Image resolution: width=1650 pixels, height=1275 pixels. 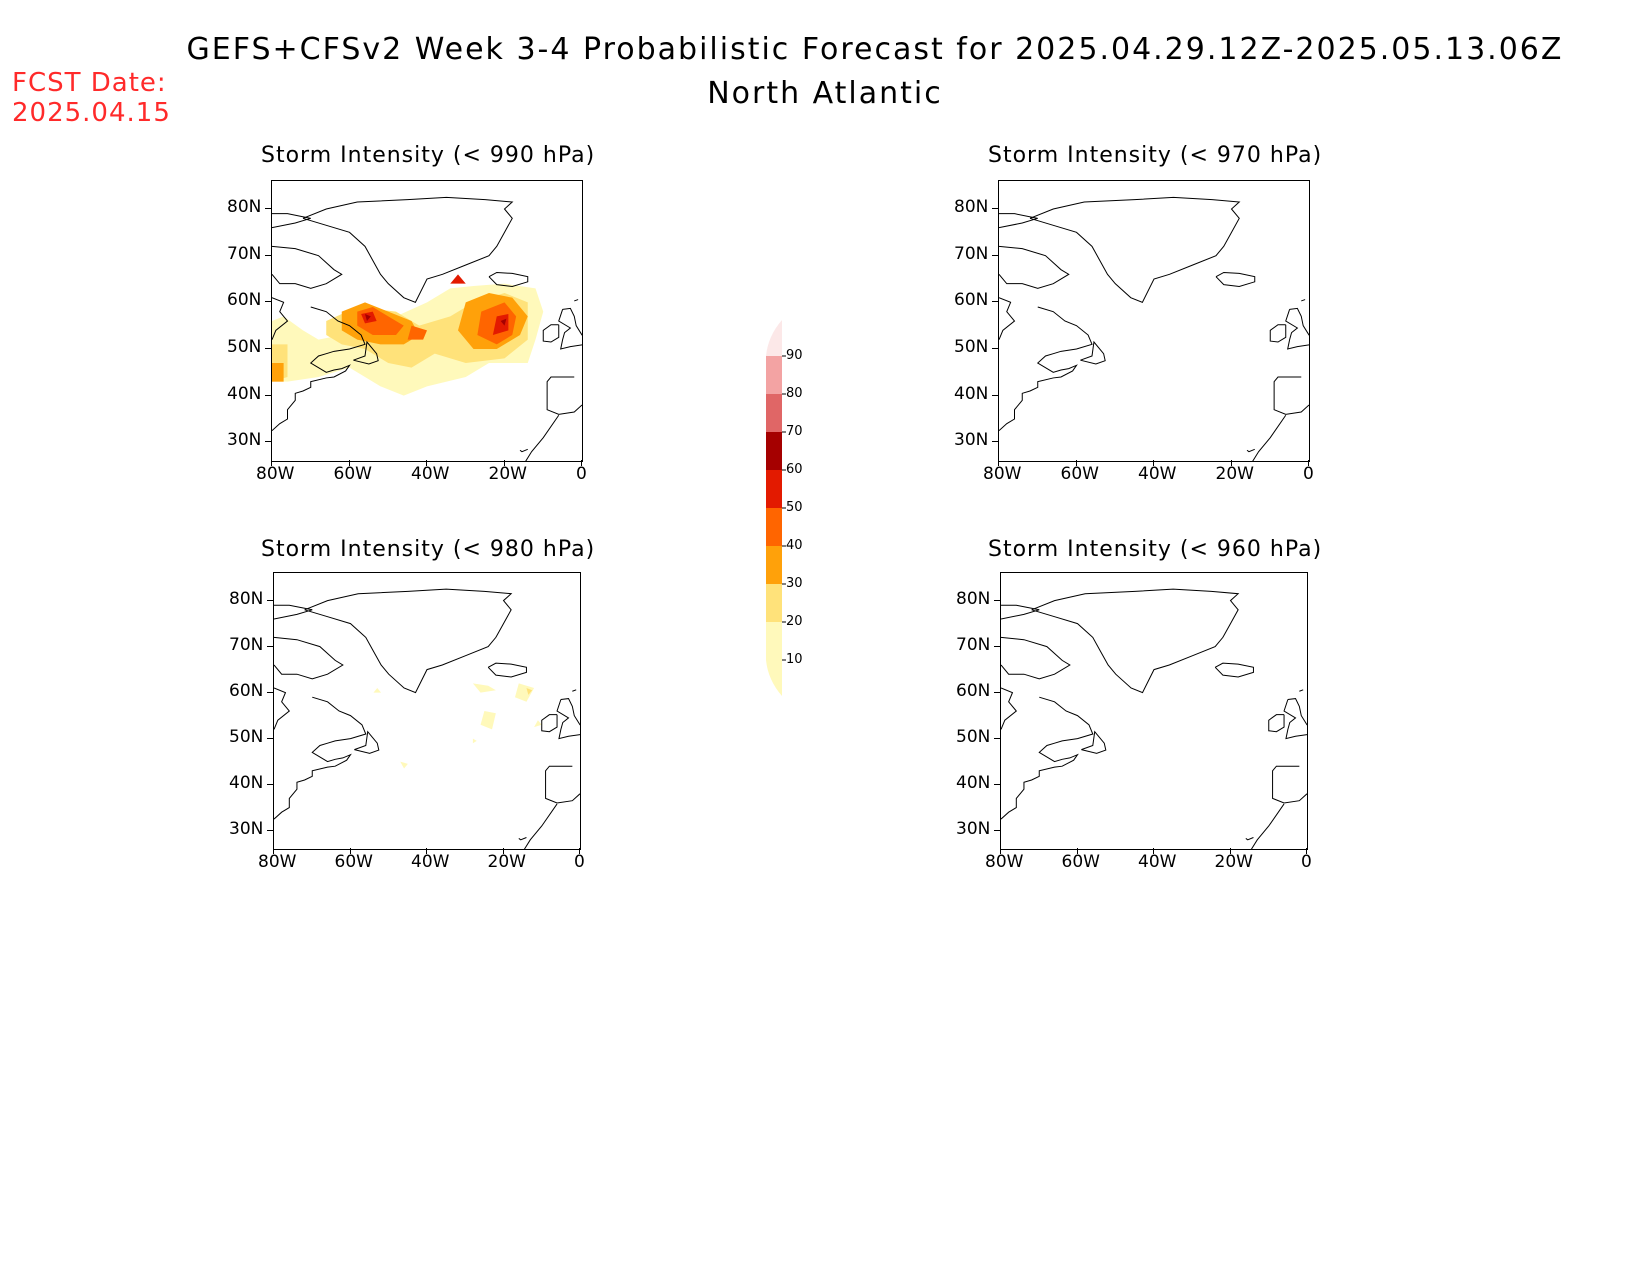 What do you see at coordinates (428, 155) in the screenshot?
I see `panel-title-990: Storm Intensity (< 990 hPa)` at bounding box center [428, 155].